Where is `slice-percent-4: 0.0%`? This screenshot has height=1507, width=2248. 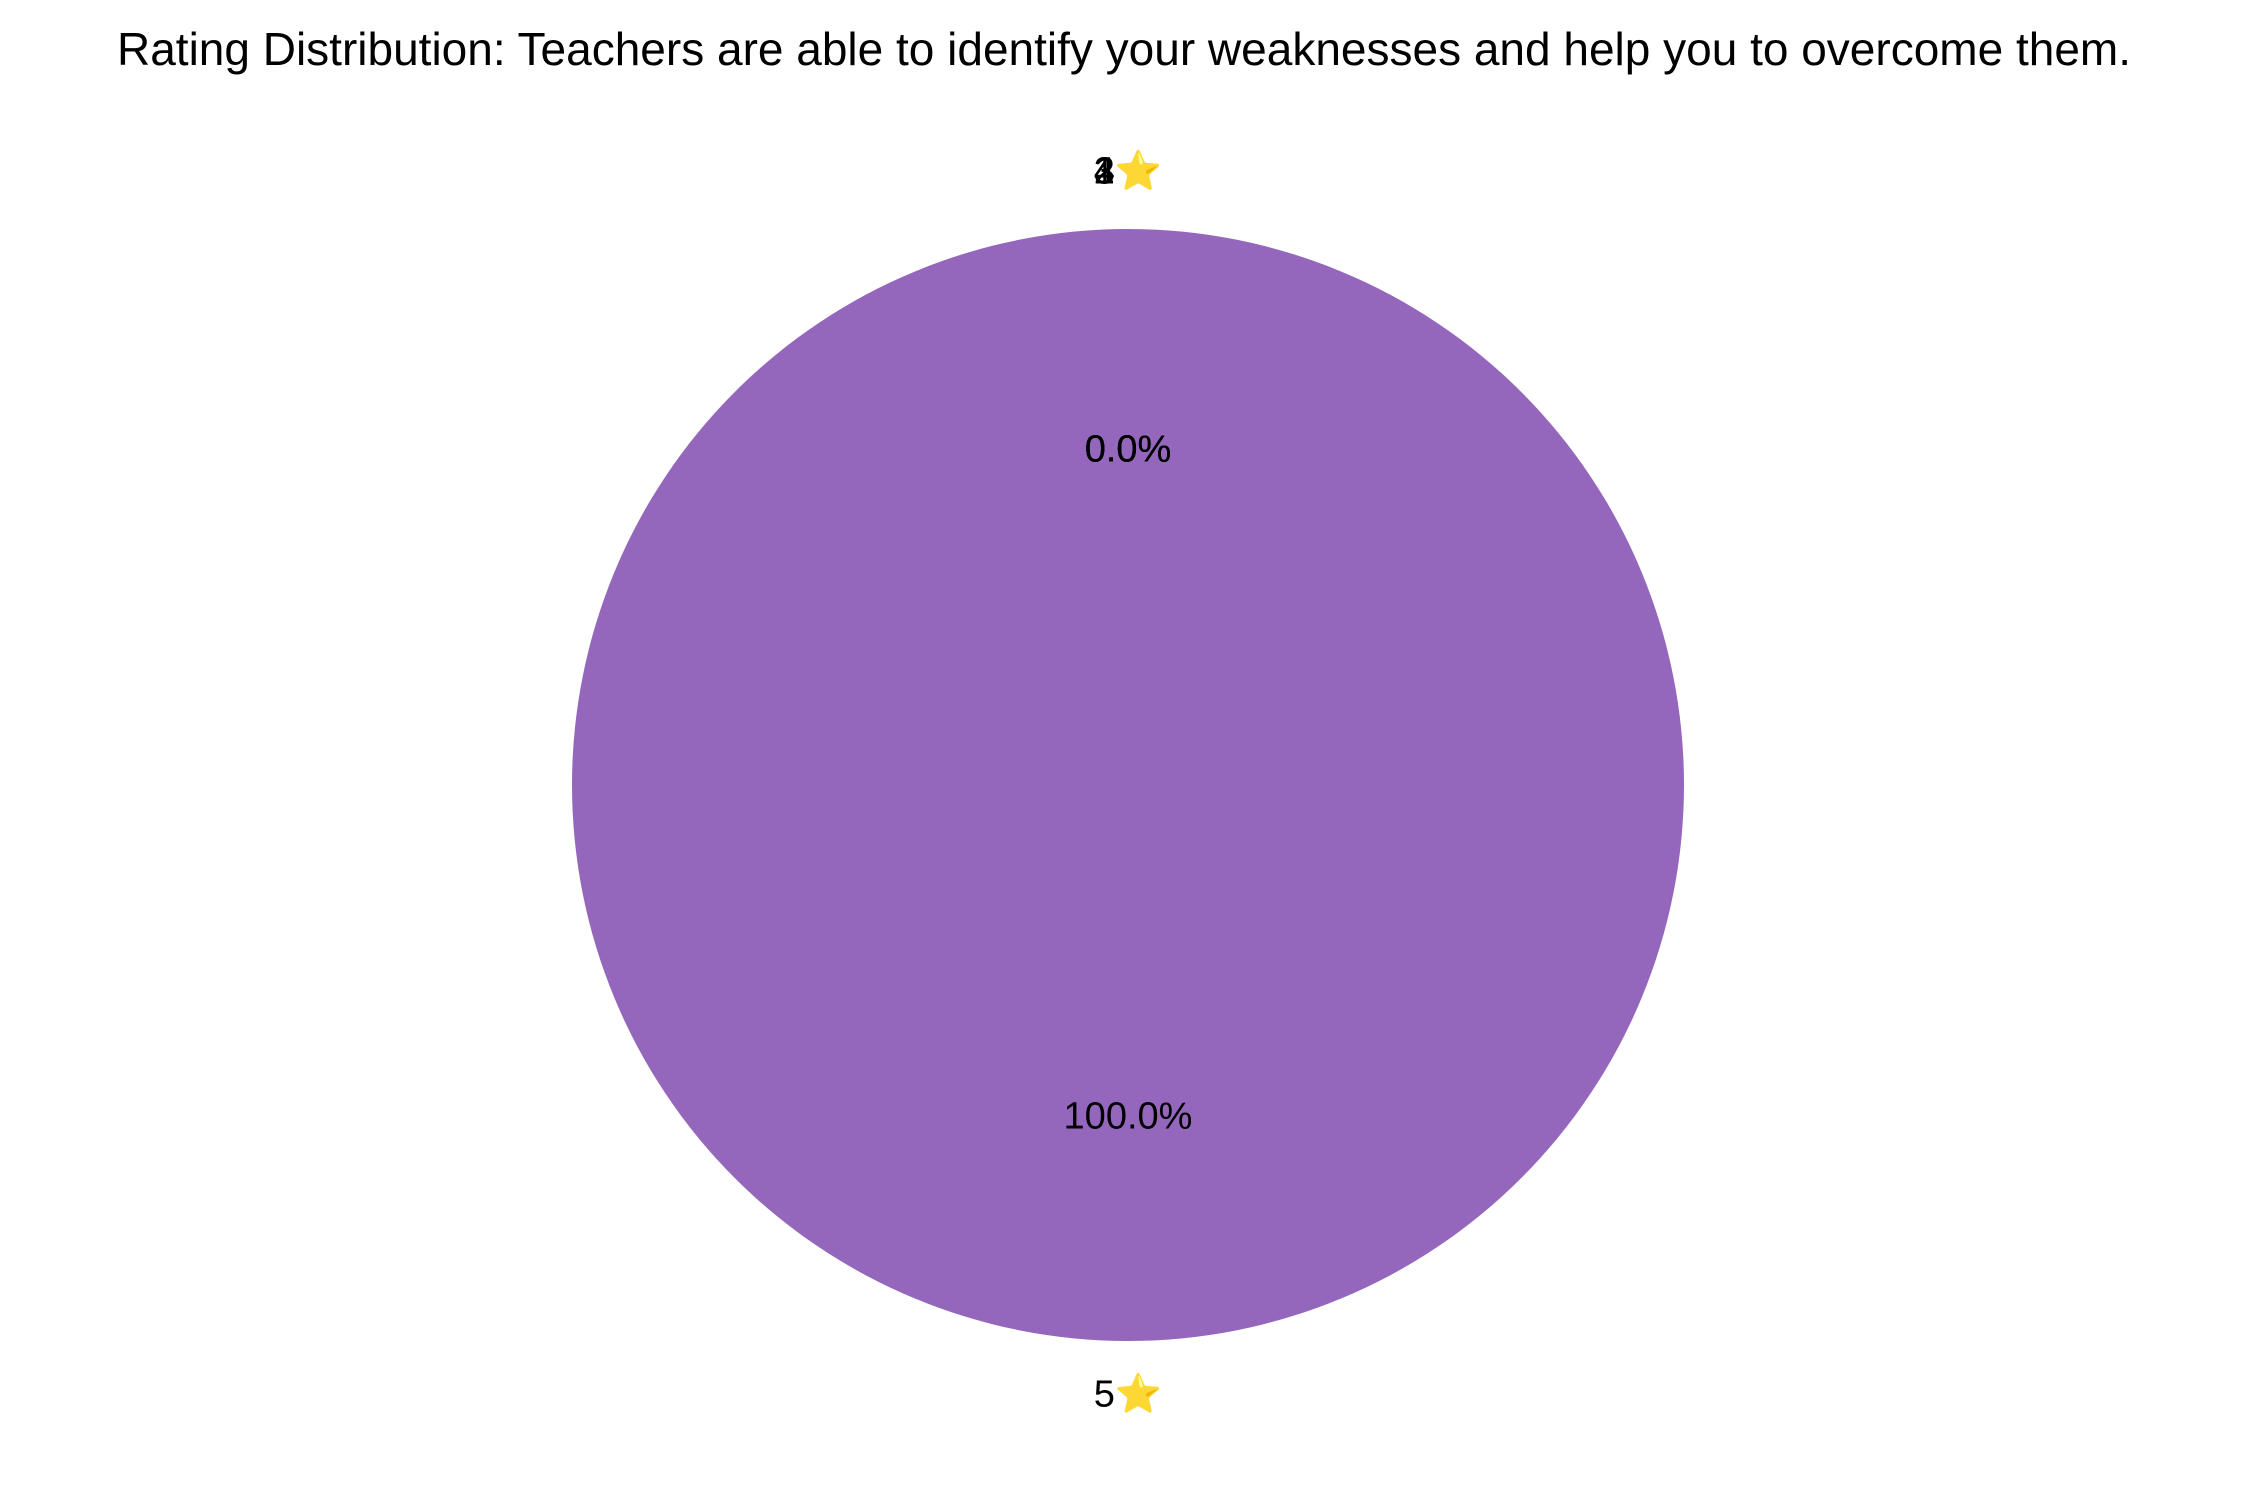
slice-percent-4: 0.0% is located at coordinates (1128, 449).